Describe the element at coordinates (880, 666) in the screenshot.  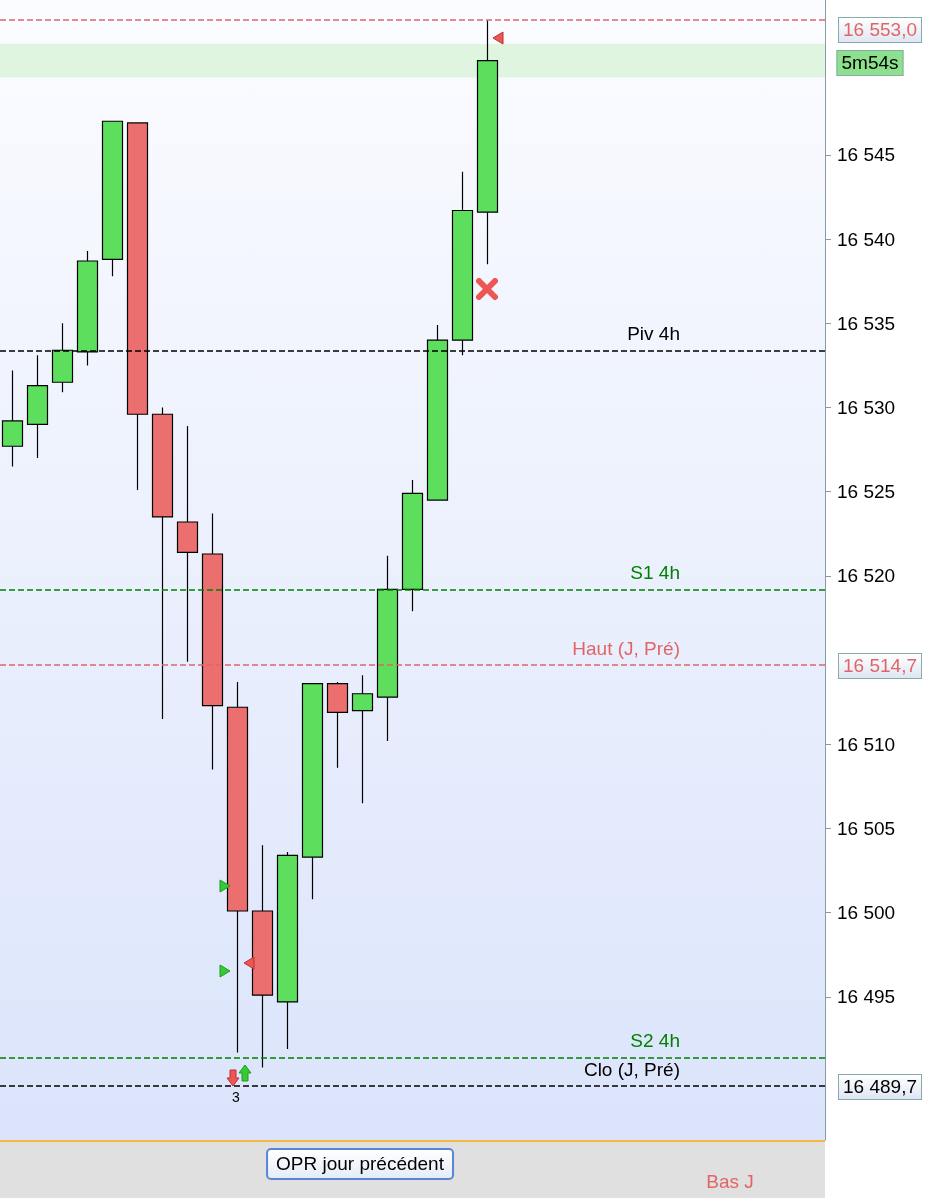
I see `text: 16 514,7` at that location.